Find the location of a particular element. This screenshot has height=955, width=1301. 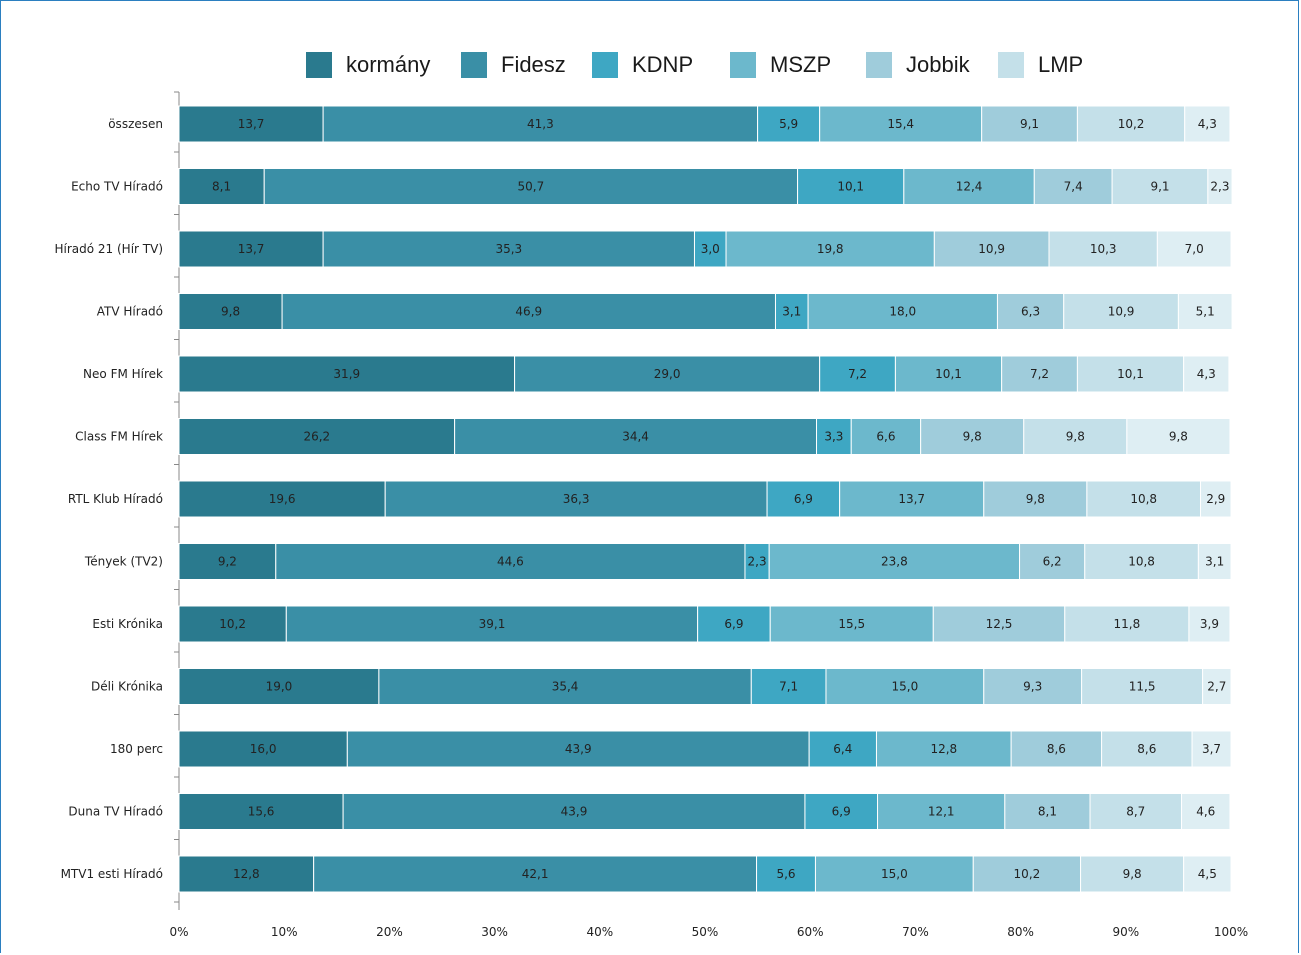

value-label: 7,2 is located at coordinates (1039, 374).